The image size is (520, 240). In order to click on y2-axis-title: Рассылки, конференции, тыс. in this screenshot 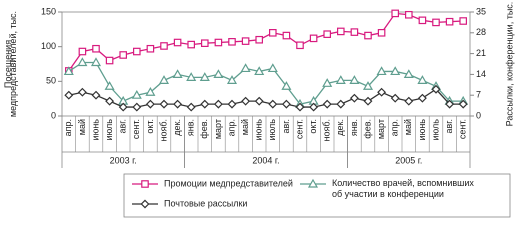, I will do `click(509, 64)`.